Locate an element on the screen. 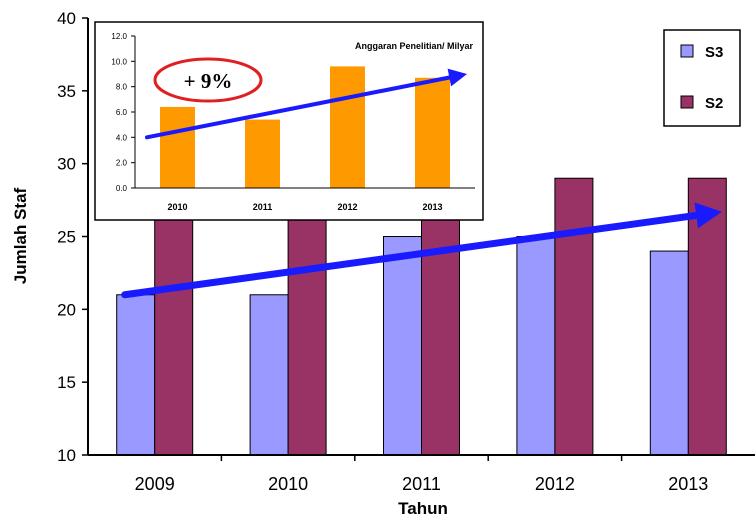 This screenshot has width=755, height=519. legend-label-s2: S2 is located at coordinates (714, 103).